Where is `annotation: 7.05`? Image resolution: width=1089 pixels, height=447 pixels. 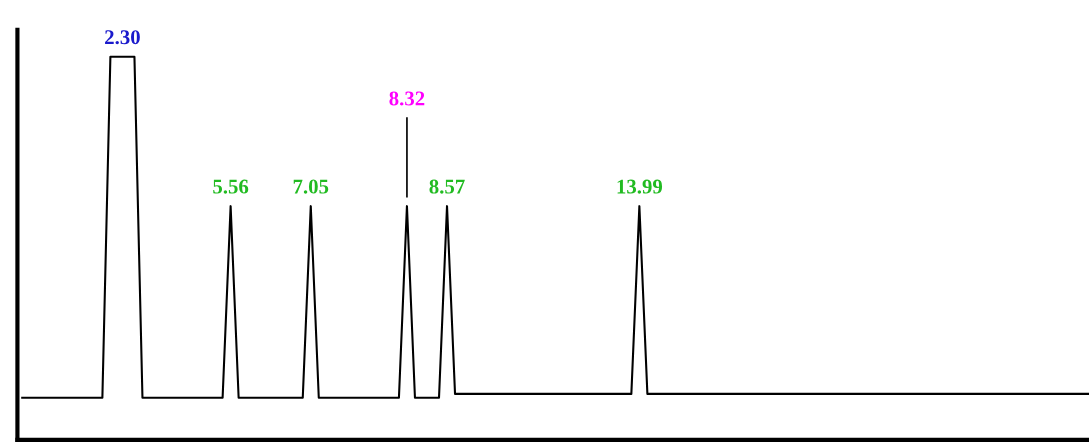
annotation: 7.05 is located at coordinates (311, 186).